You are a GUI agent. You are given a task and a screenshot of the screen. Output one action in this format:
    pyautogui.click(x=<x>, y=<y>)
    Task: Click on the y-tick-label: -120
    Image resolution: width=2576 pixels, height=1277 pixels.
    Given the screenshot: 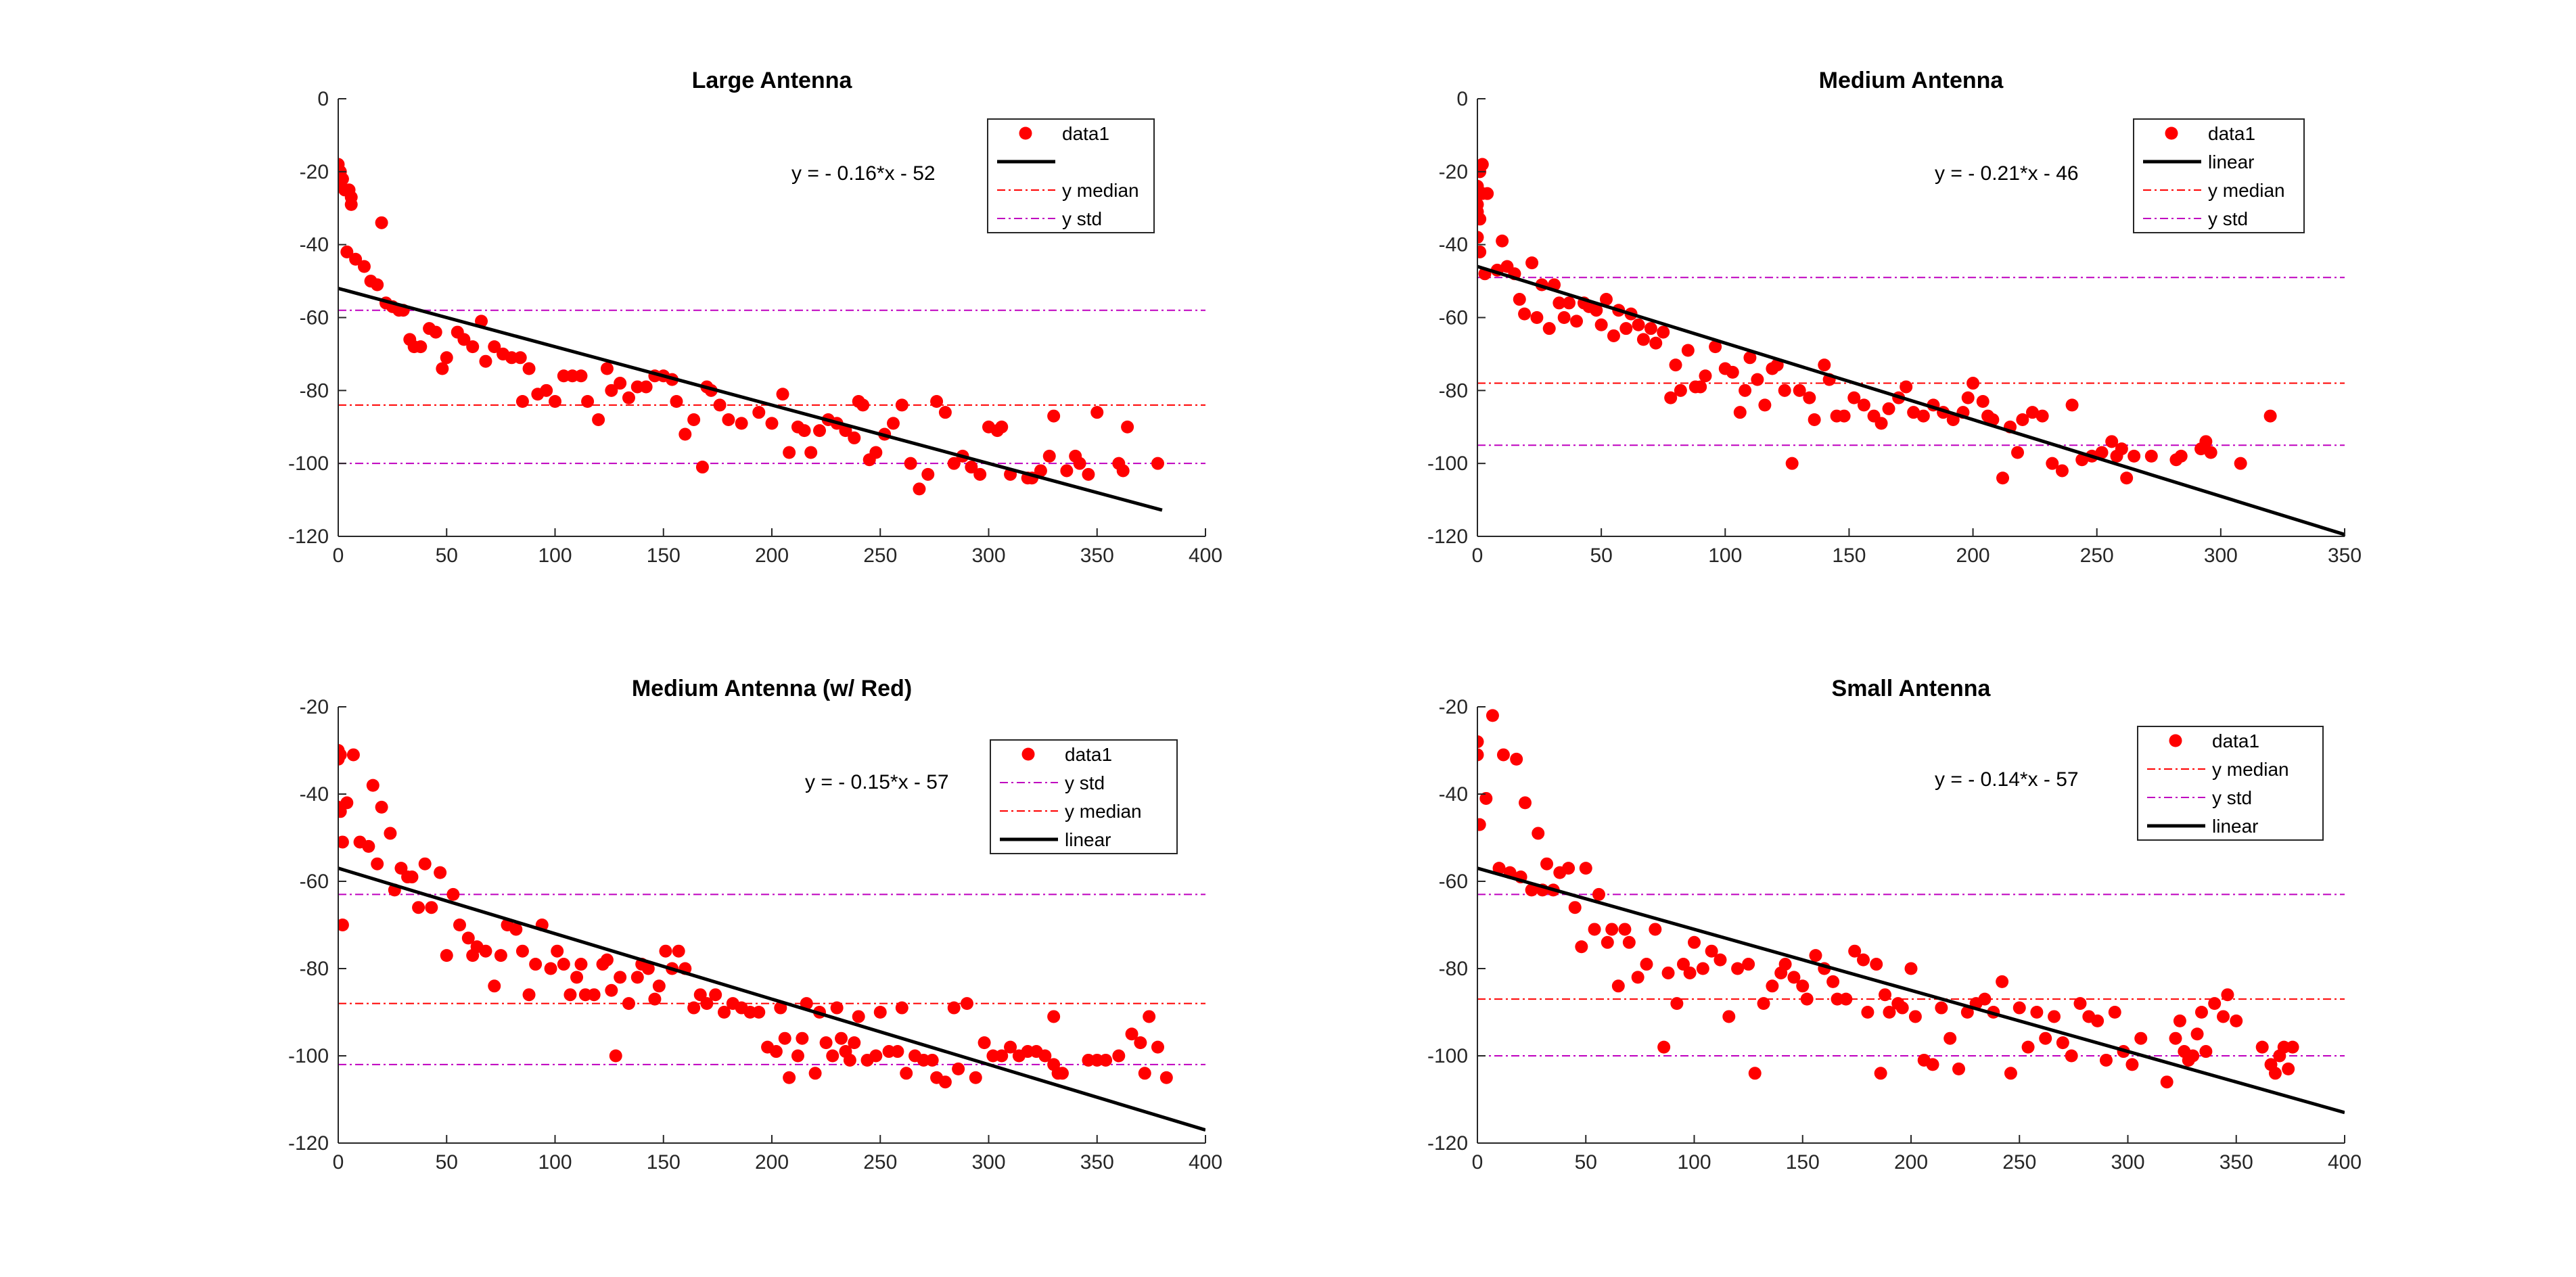 What is the action you would take?
    pyautogui.click(x=1447, y=537)
    